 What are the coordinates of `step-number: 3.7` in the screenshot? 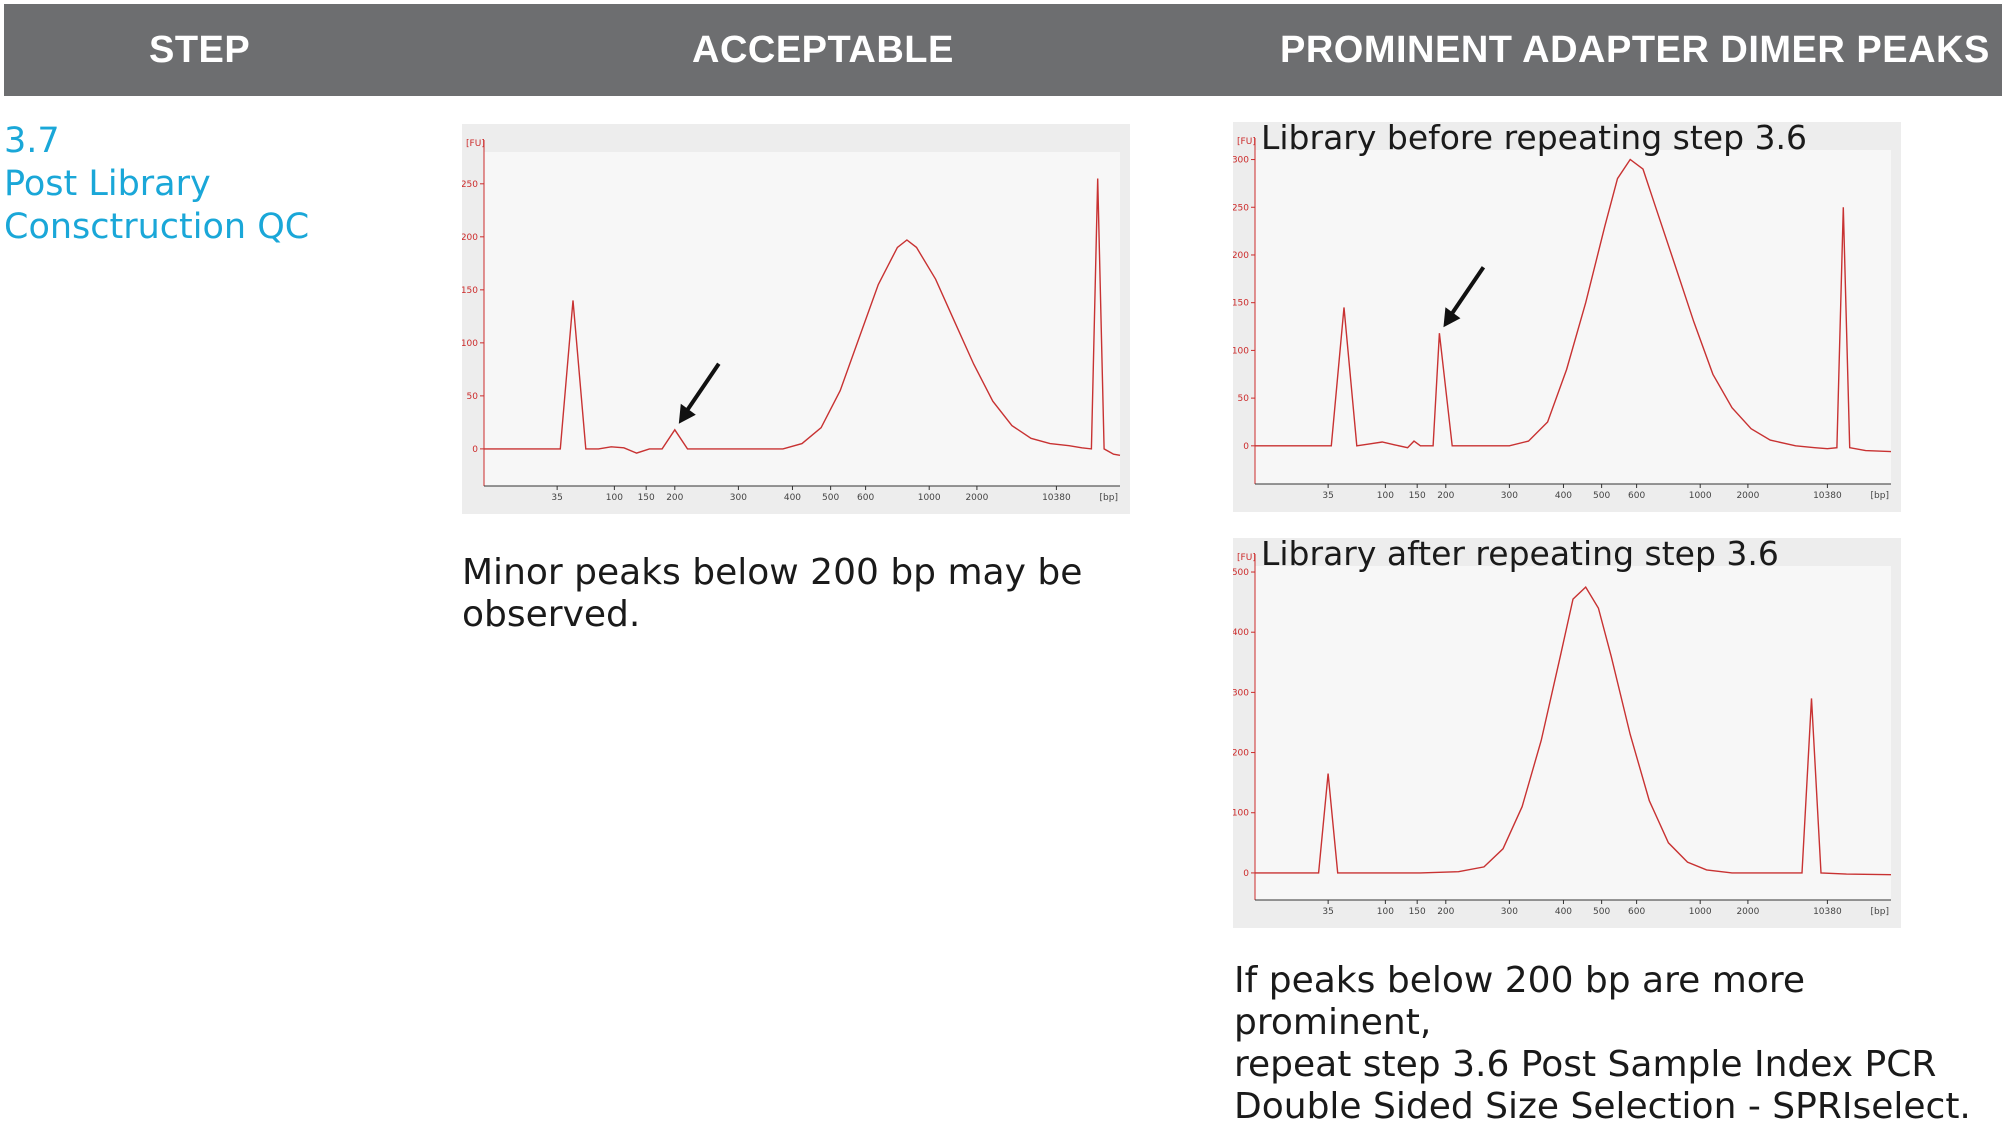 It's located at (32, 141).